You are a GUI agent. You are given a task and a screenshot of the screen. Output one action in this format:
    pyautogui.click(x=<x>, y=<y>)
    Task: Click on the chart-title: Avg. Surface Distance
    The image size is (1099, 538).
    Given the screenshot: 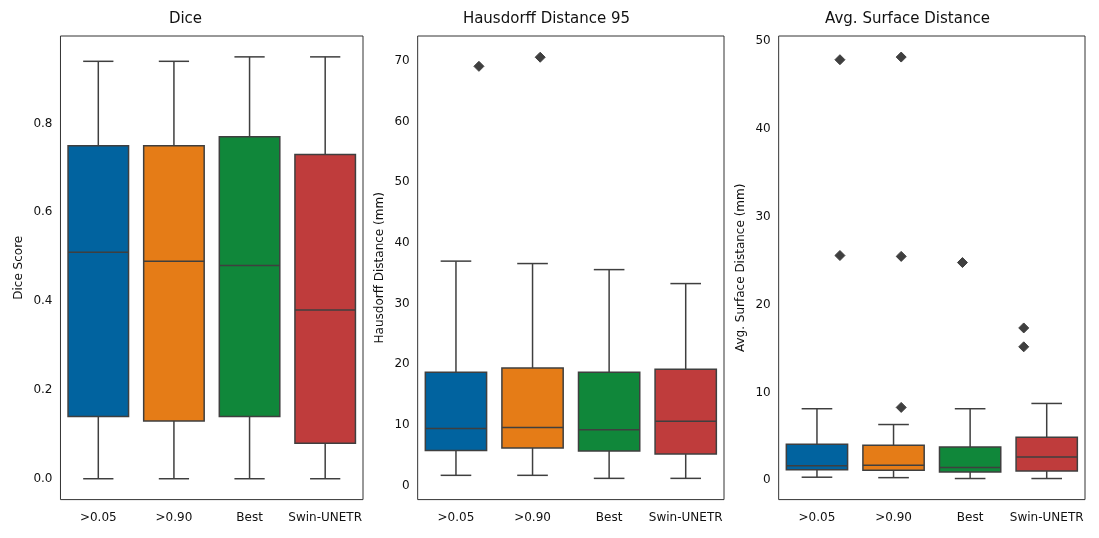 What is the action you would take?
    pyautogui.click(x=907, y=17)
    